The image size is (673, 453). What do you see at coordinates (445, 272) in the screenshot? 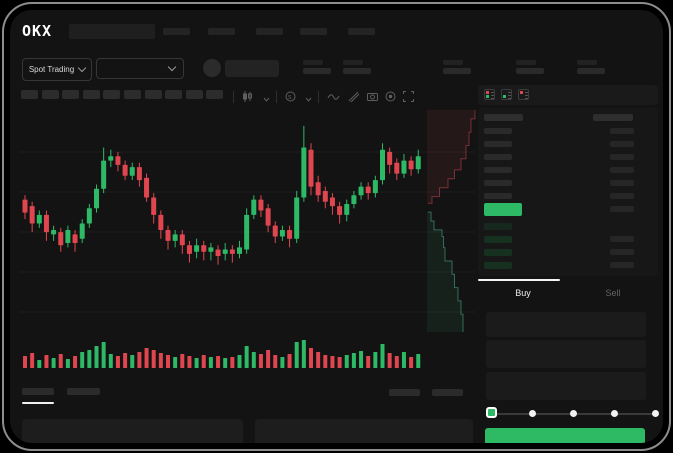
I see `depth-bids-area` at bounding box center [445, 272].